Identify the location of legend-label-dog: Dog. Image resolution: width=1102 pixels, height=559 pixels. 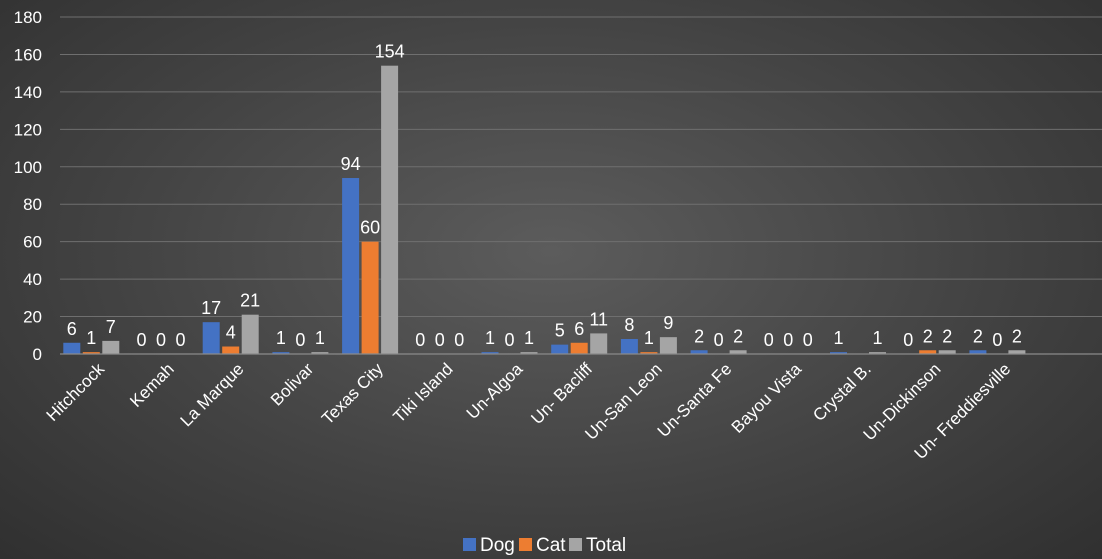
(497, 545).